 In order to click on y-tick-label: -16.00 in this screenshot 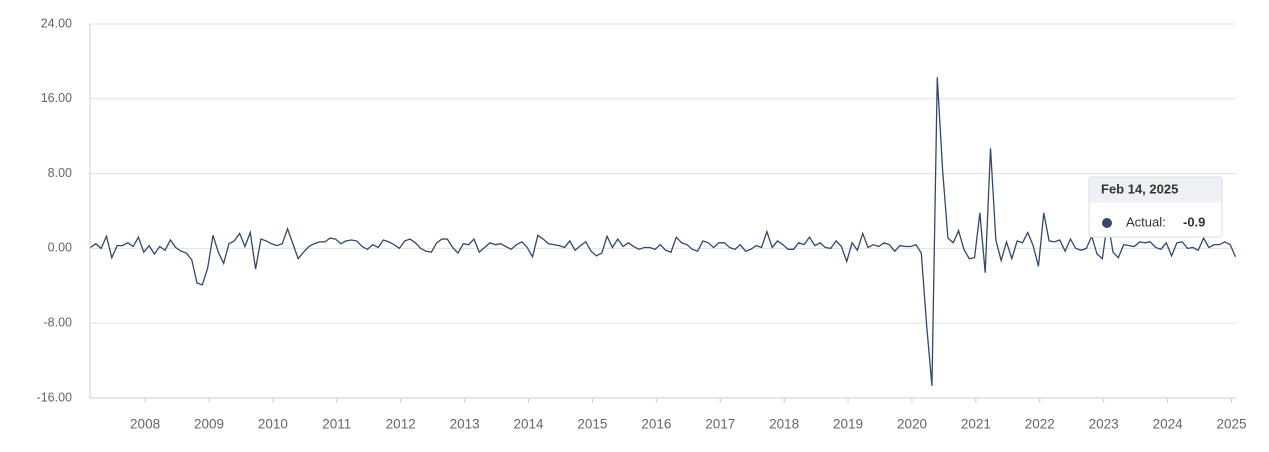, I will do `click(54, 397)`.